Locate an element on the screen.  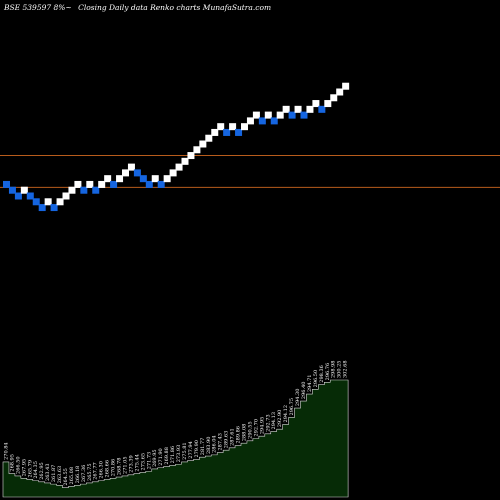
volume-label: 271.05 is located at coordinates (125, 465).